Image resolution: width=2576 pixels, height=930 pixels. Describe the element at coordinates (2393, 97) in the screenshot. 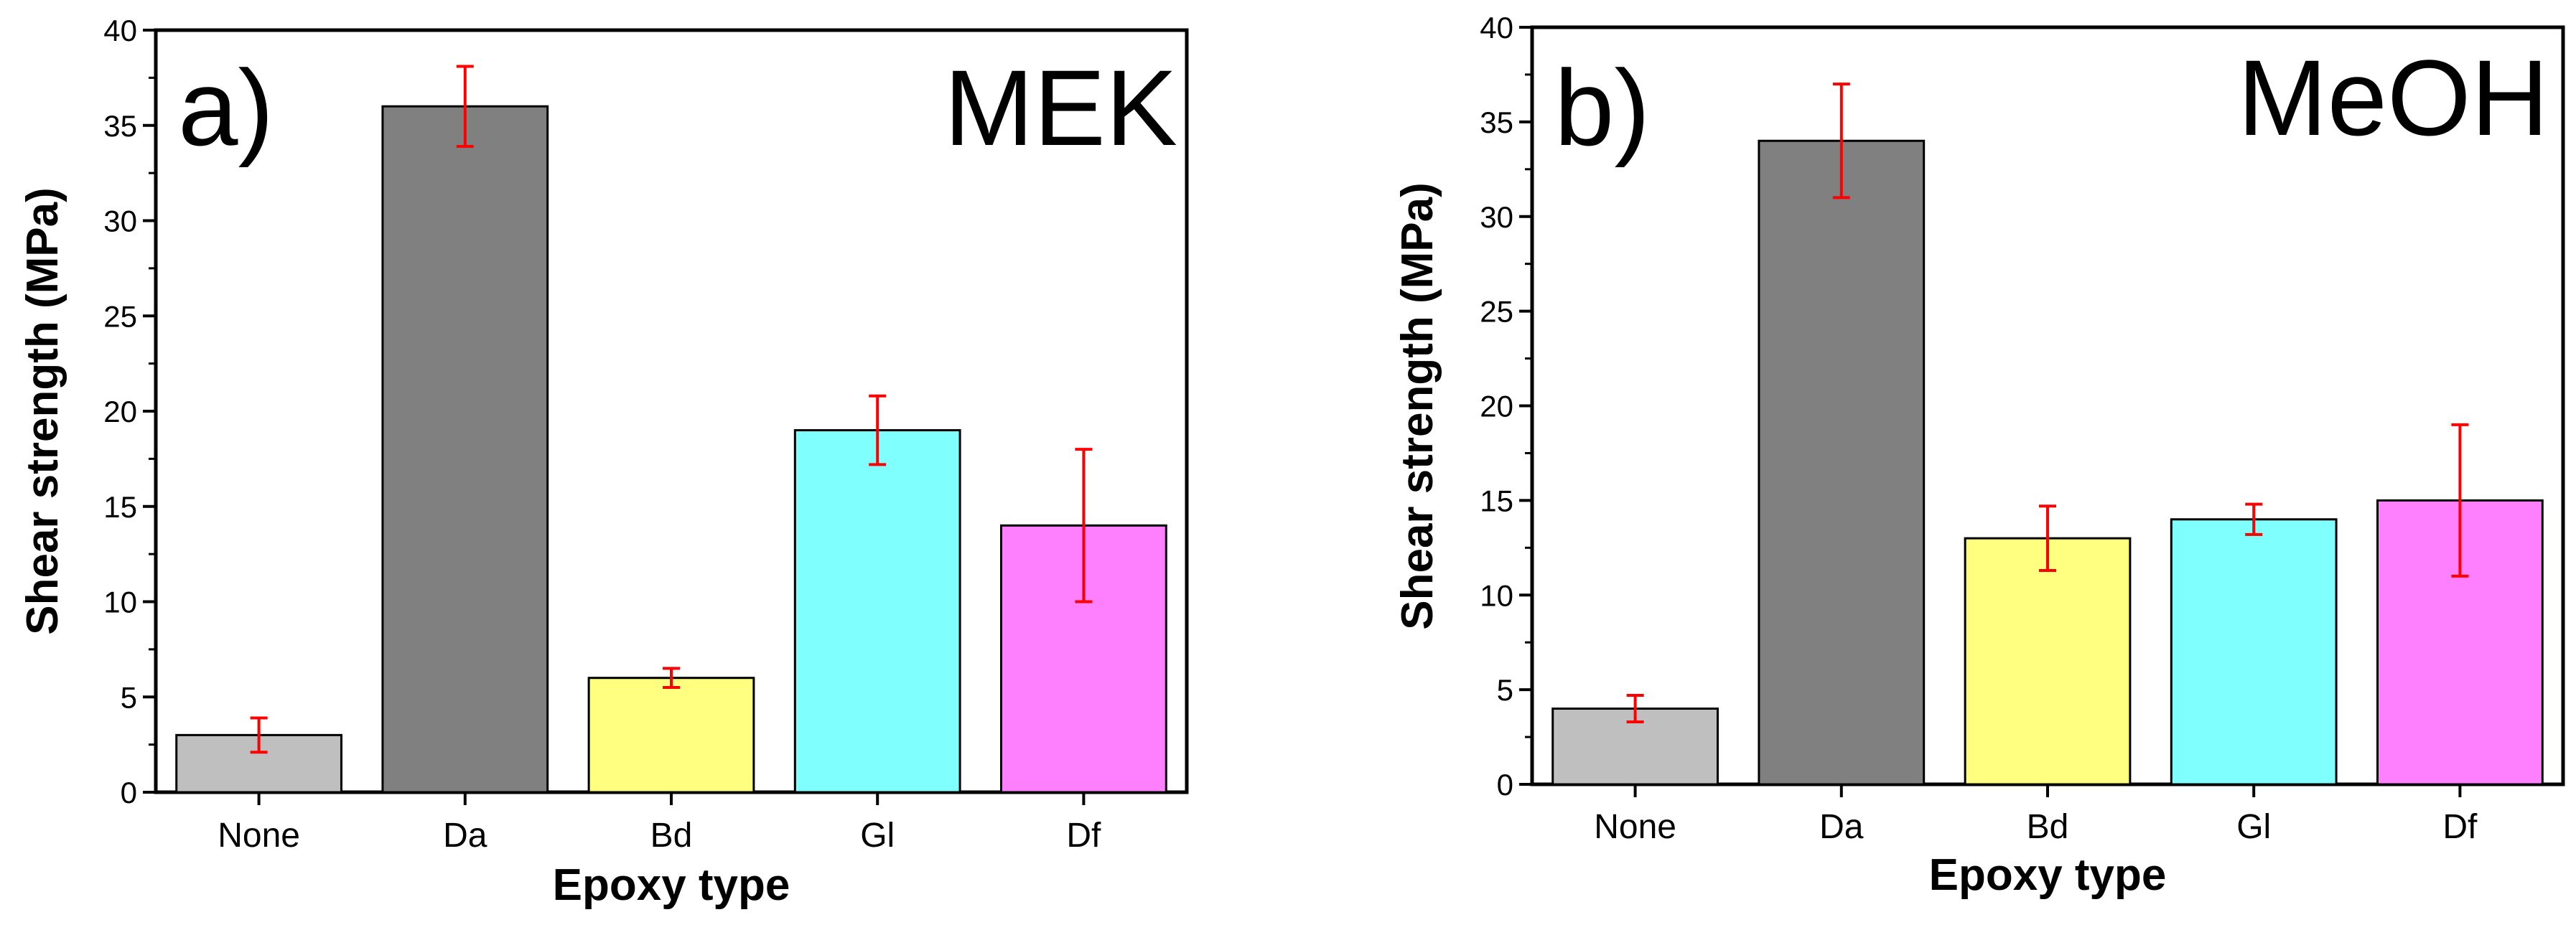

I see `solvent-label: MeOH` at that location.